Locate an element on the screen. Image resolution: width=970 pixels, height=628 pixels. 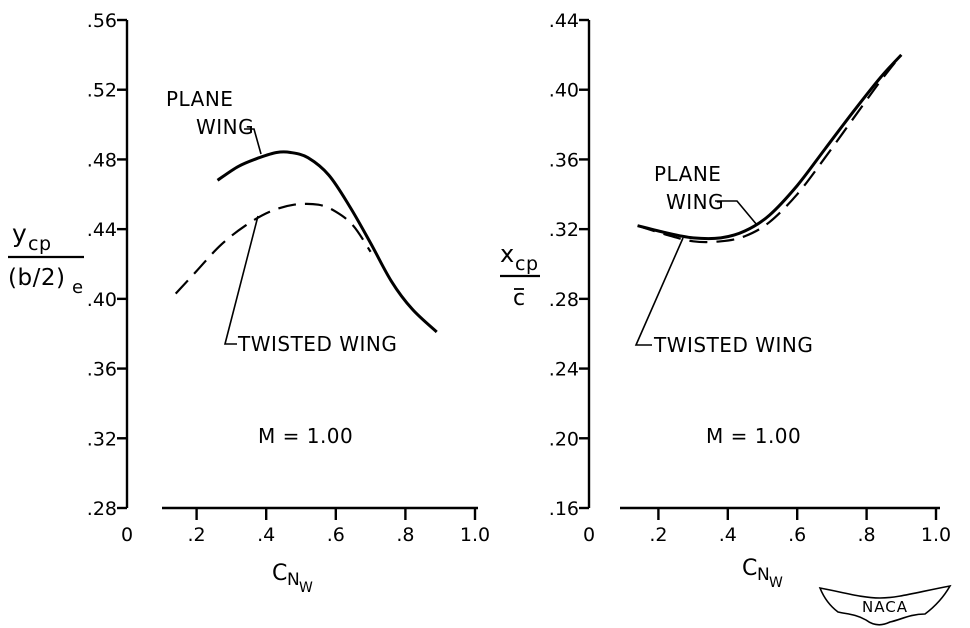
y-tick-label: .48 is located at coordinates (102, 160).